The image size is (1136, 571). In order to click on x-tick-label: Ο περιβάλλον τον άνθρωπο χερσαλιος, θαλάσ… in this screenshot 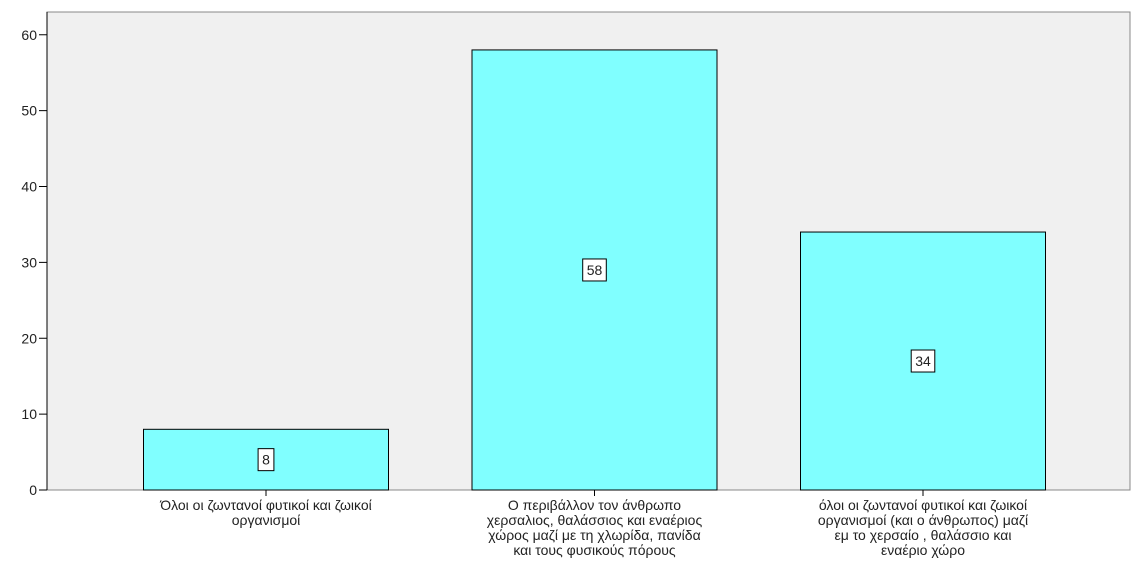, I will do `click(595, 527)`.